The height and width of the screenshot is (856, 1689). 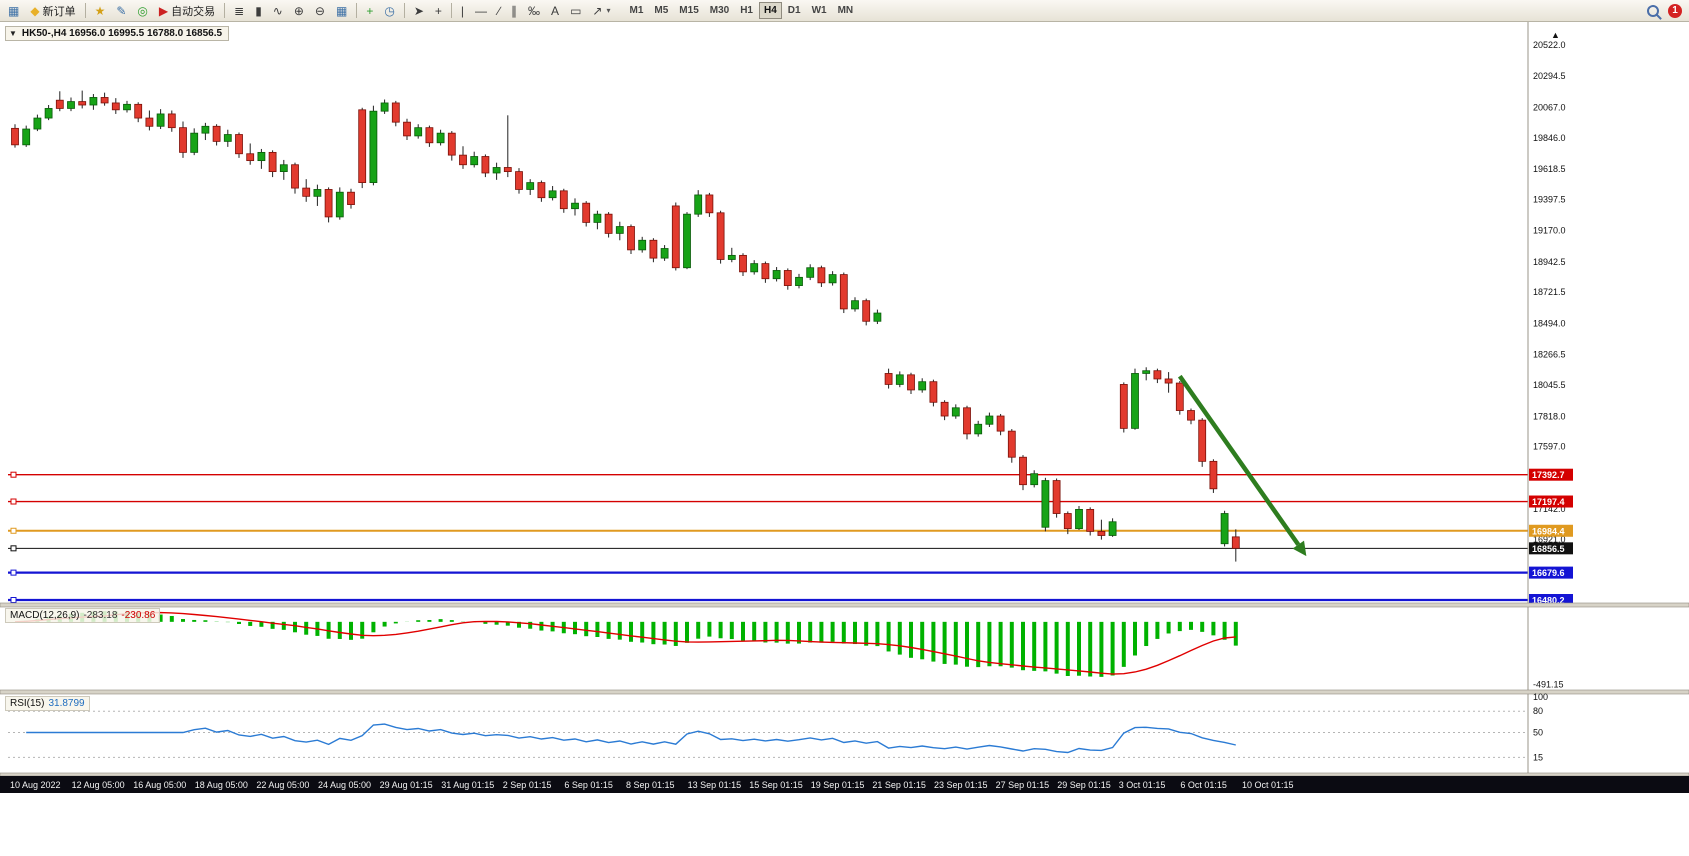 What do you see at coordinates (27, 703) in the screenshot?
I see `rsi-name: RSI(15)` at bounding box center [27, 703].